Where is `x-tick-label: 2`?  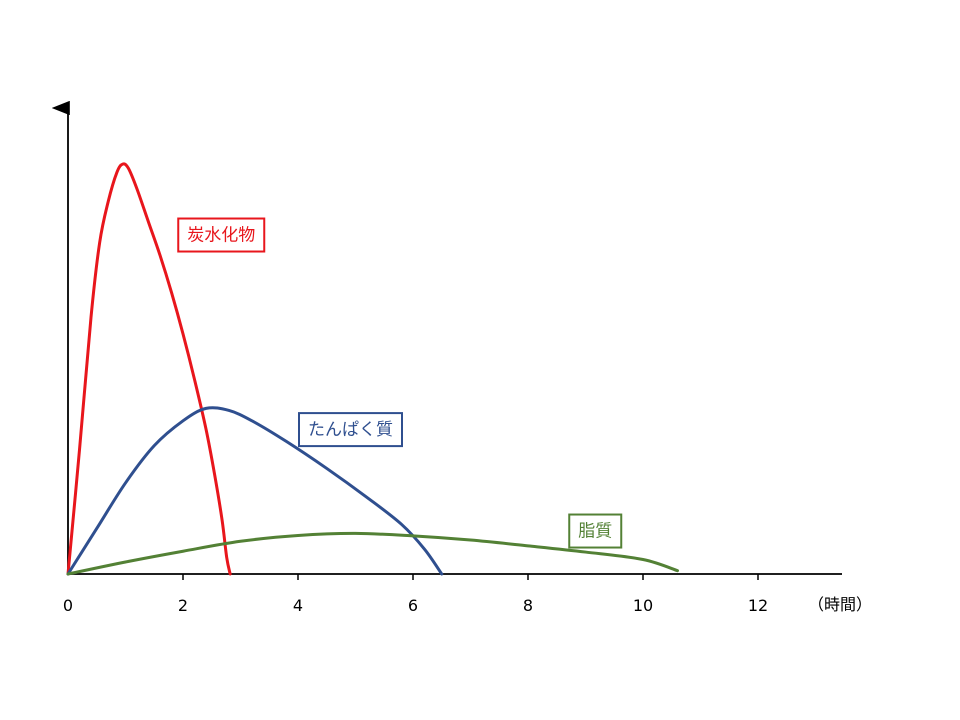
x-tick-label: 2 is located at coordinates (183, 605).